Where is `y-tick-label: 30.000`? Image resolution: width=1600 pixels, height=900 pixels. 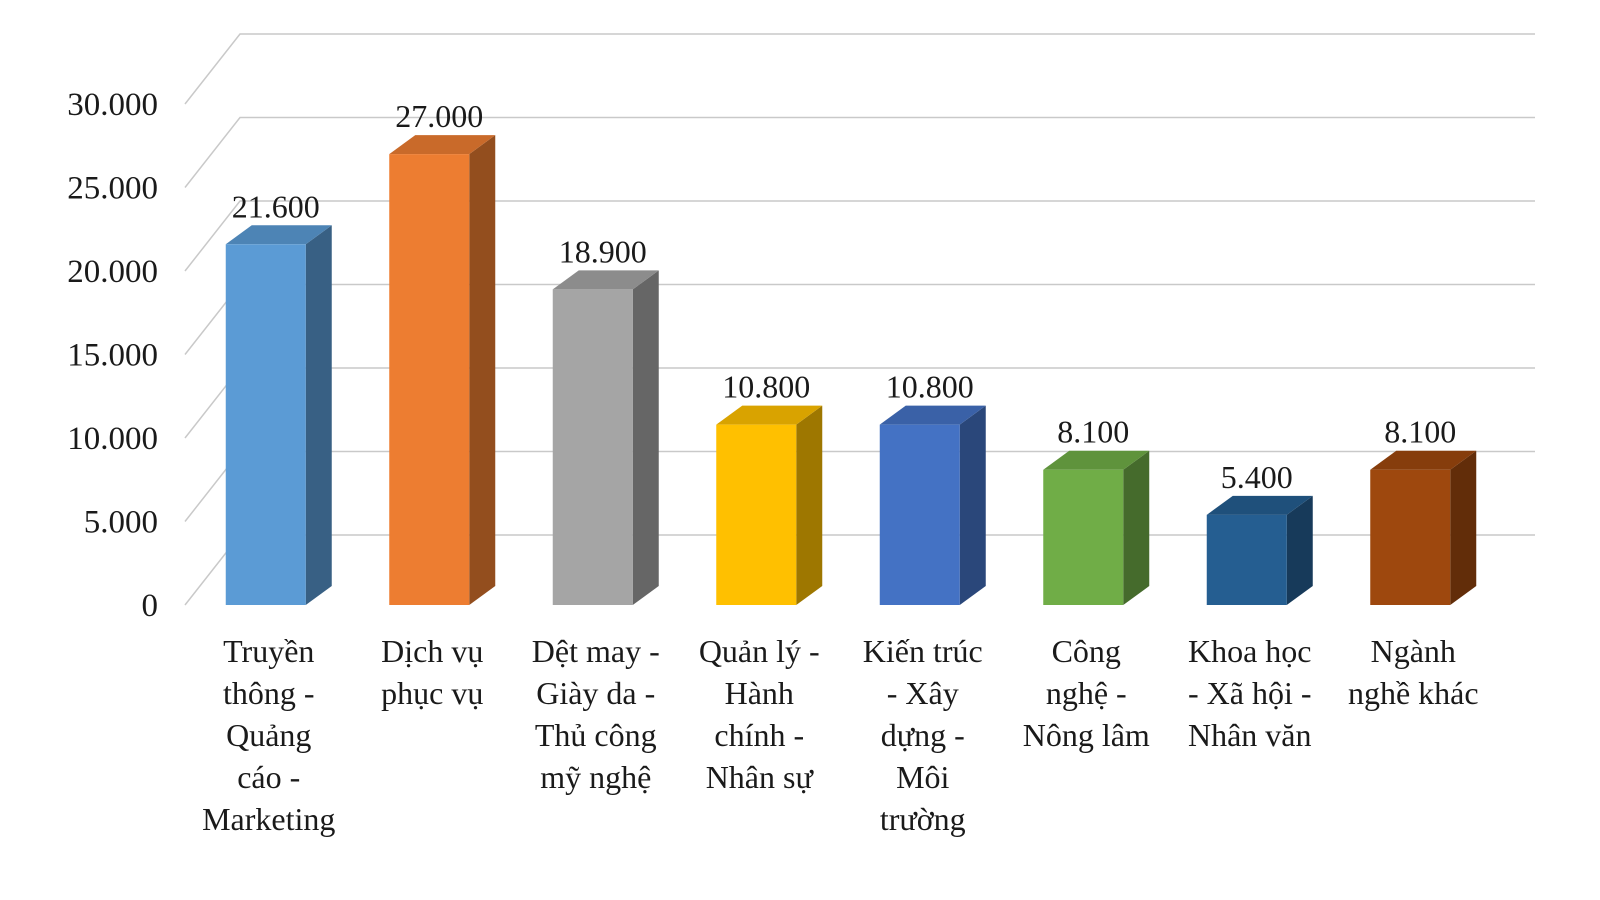 y-tick-label: 30.000 is located at coordinates (112, 105).